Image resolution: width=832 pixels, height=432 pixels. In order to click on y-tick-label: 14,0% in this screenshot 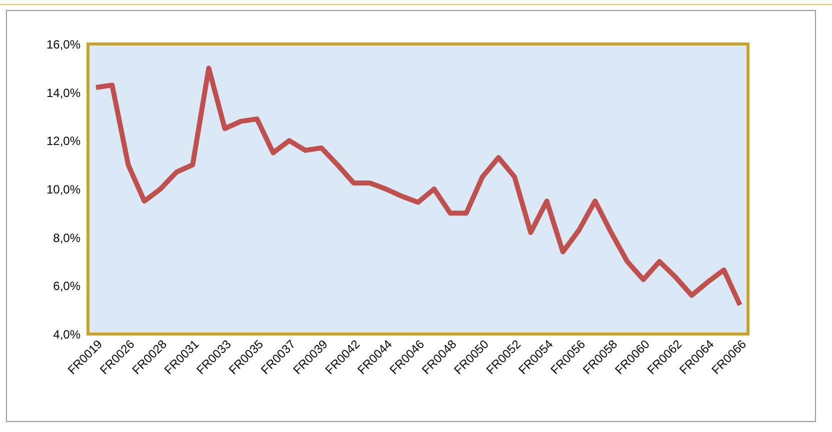, I will do `click(63, 93)`.